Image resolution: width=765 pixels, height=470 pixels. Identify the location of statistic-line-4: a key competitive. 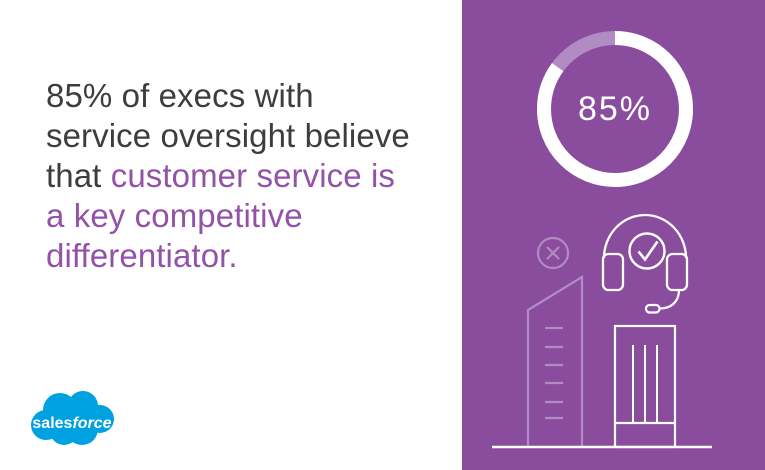
(228, 216).